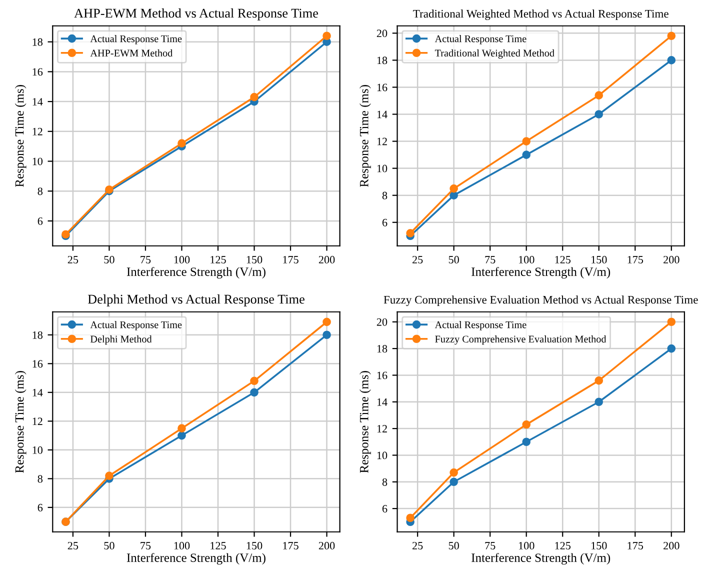 This screenshot has width=702, height=575. What do you see at coordinates (121, 340) in the screenshot?
I see `legend-label: Delphi Method` at bounding box center [121, 340].